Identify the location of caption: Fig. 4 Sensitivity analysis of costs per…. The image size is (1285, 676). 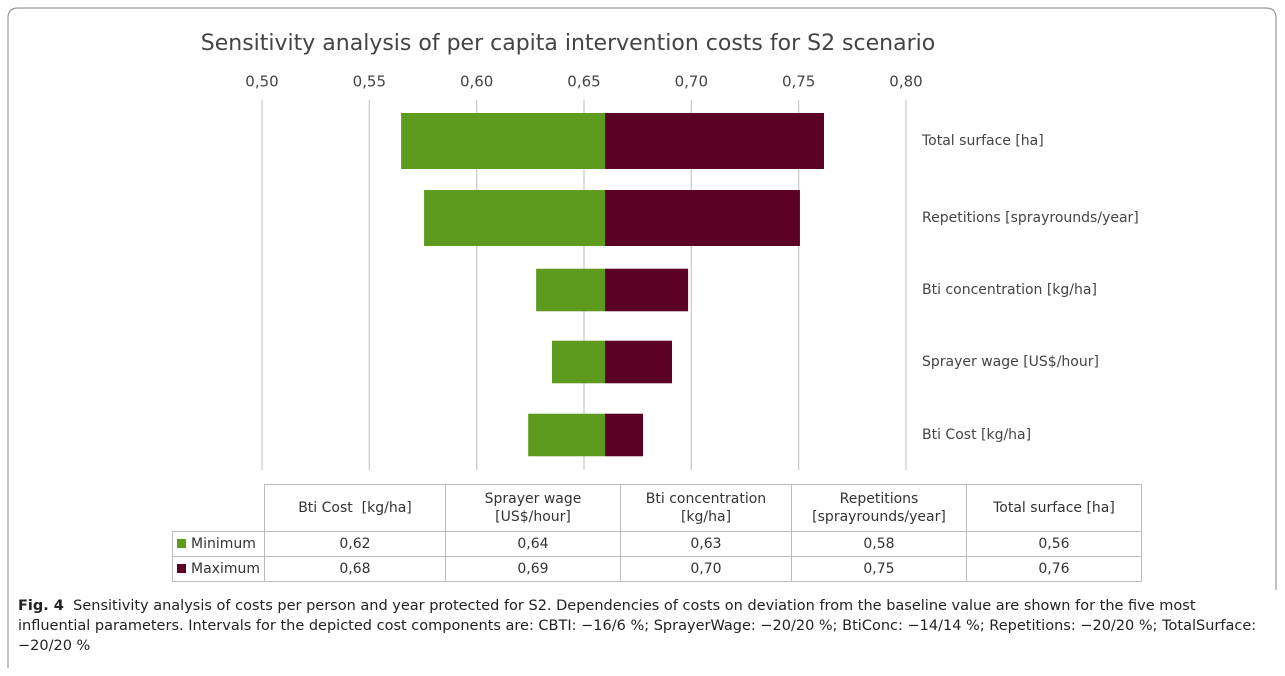
(640, 626).